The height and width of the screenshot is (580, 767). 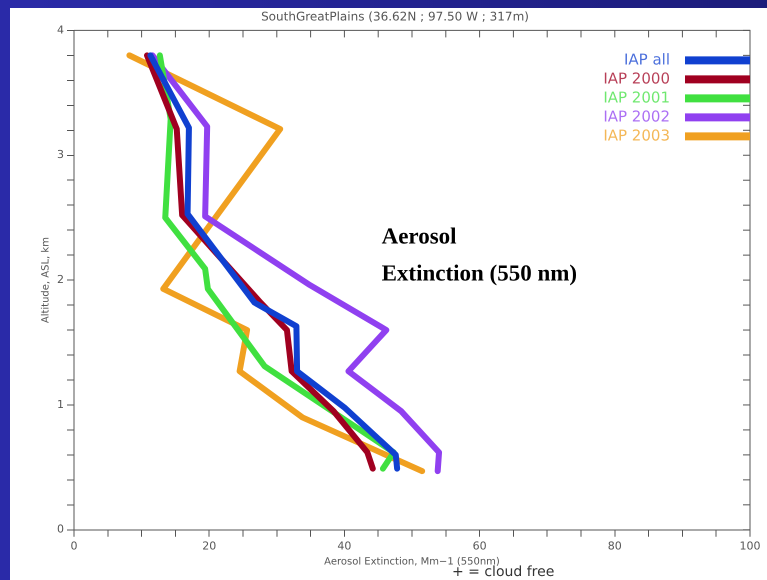 What do you see at coordinates (479, 545) in the screenshot?
I see `x-tick-label: 60` at bounding box center [479, 545].